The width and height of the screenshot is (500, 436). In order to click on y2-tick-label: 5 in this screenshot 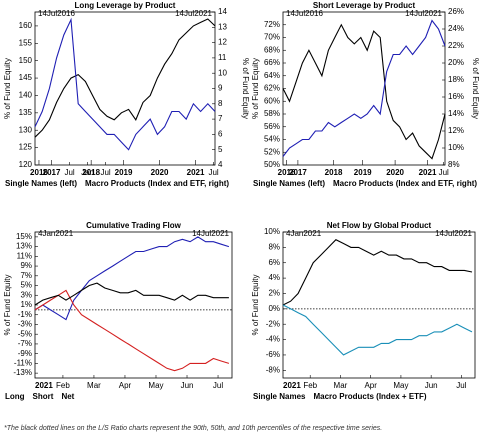, I will do `click(220, 149)`.